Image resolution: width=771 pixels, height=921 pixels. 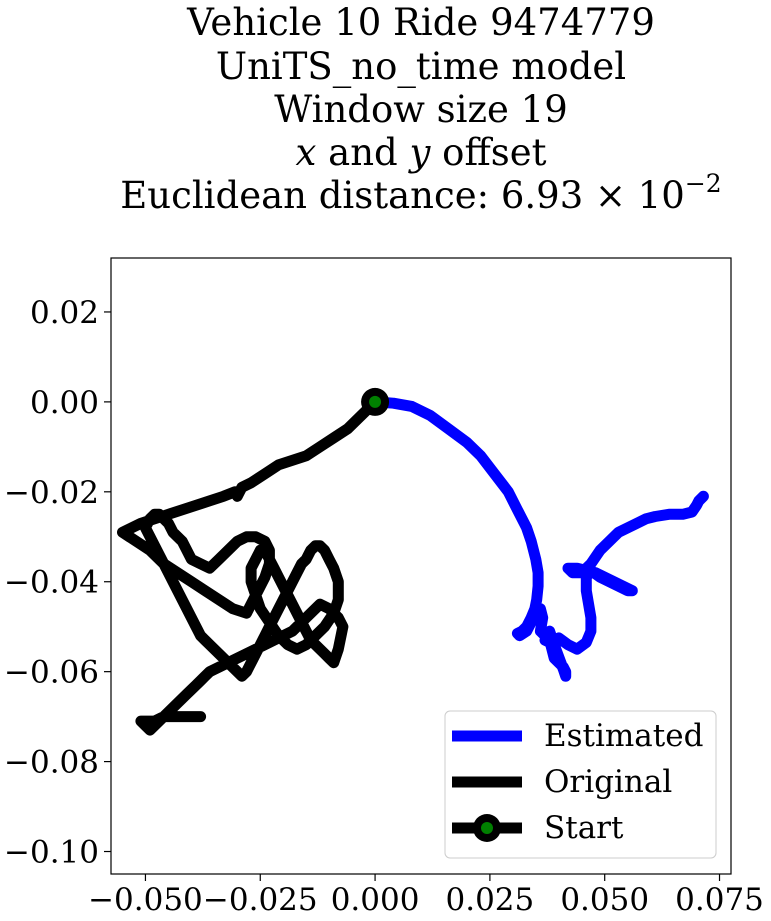 I want to click on start-marker-face, so click(x=375, y=401).